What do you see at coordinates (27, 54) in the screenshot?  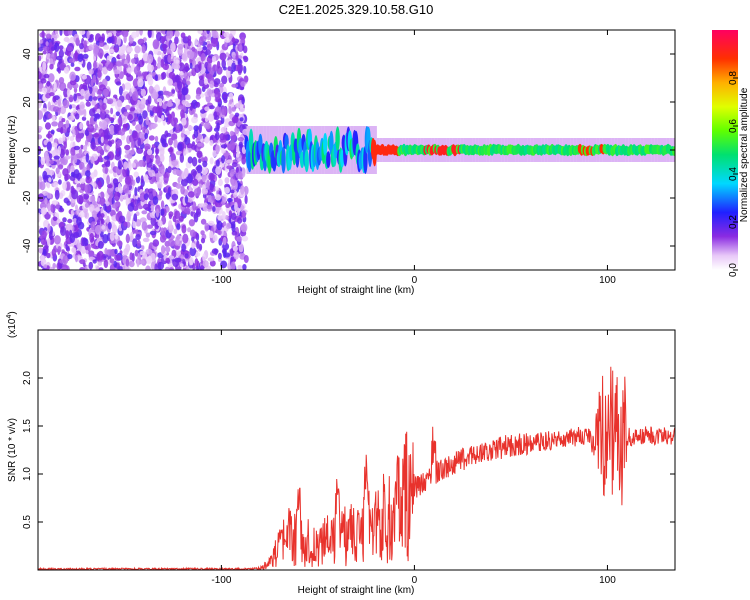 I see `heatmap-y-tick-label: 40` at bounding box center [27, 54].